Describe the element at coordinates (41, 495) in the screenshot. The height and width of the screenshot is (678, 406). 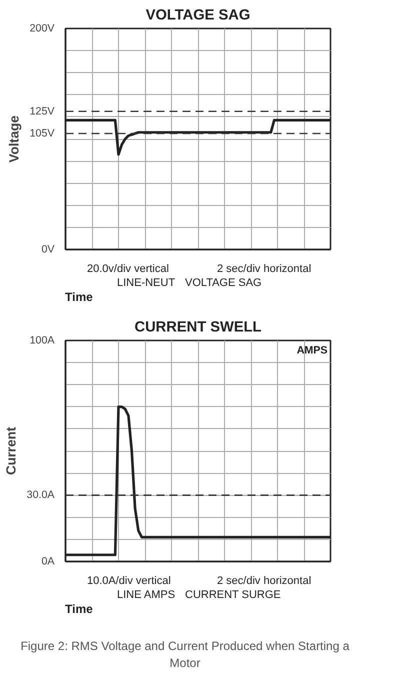
I see `y-tick-label: 30.0A` at that location.